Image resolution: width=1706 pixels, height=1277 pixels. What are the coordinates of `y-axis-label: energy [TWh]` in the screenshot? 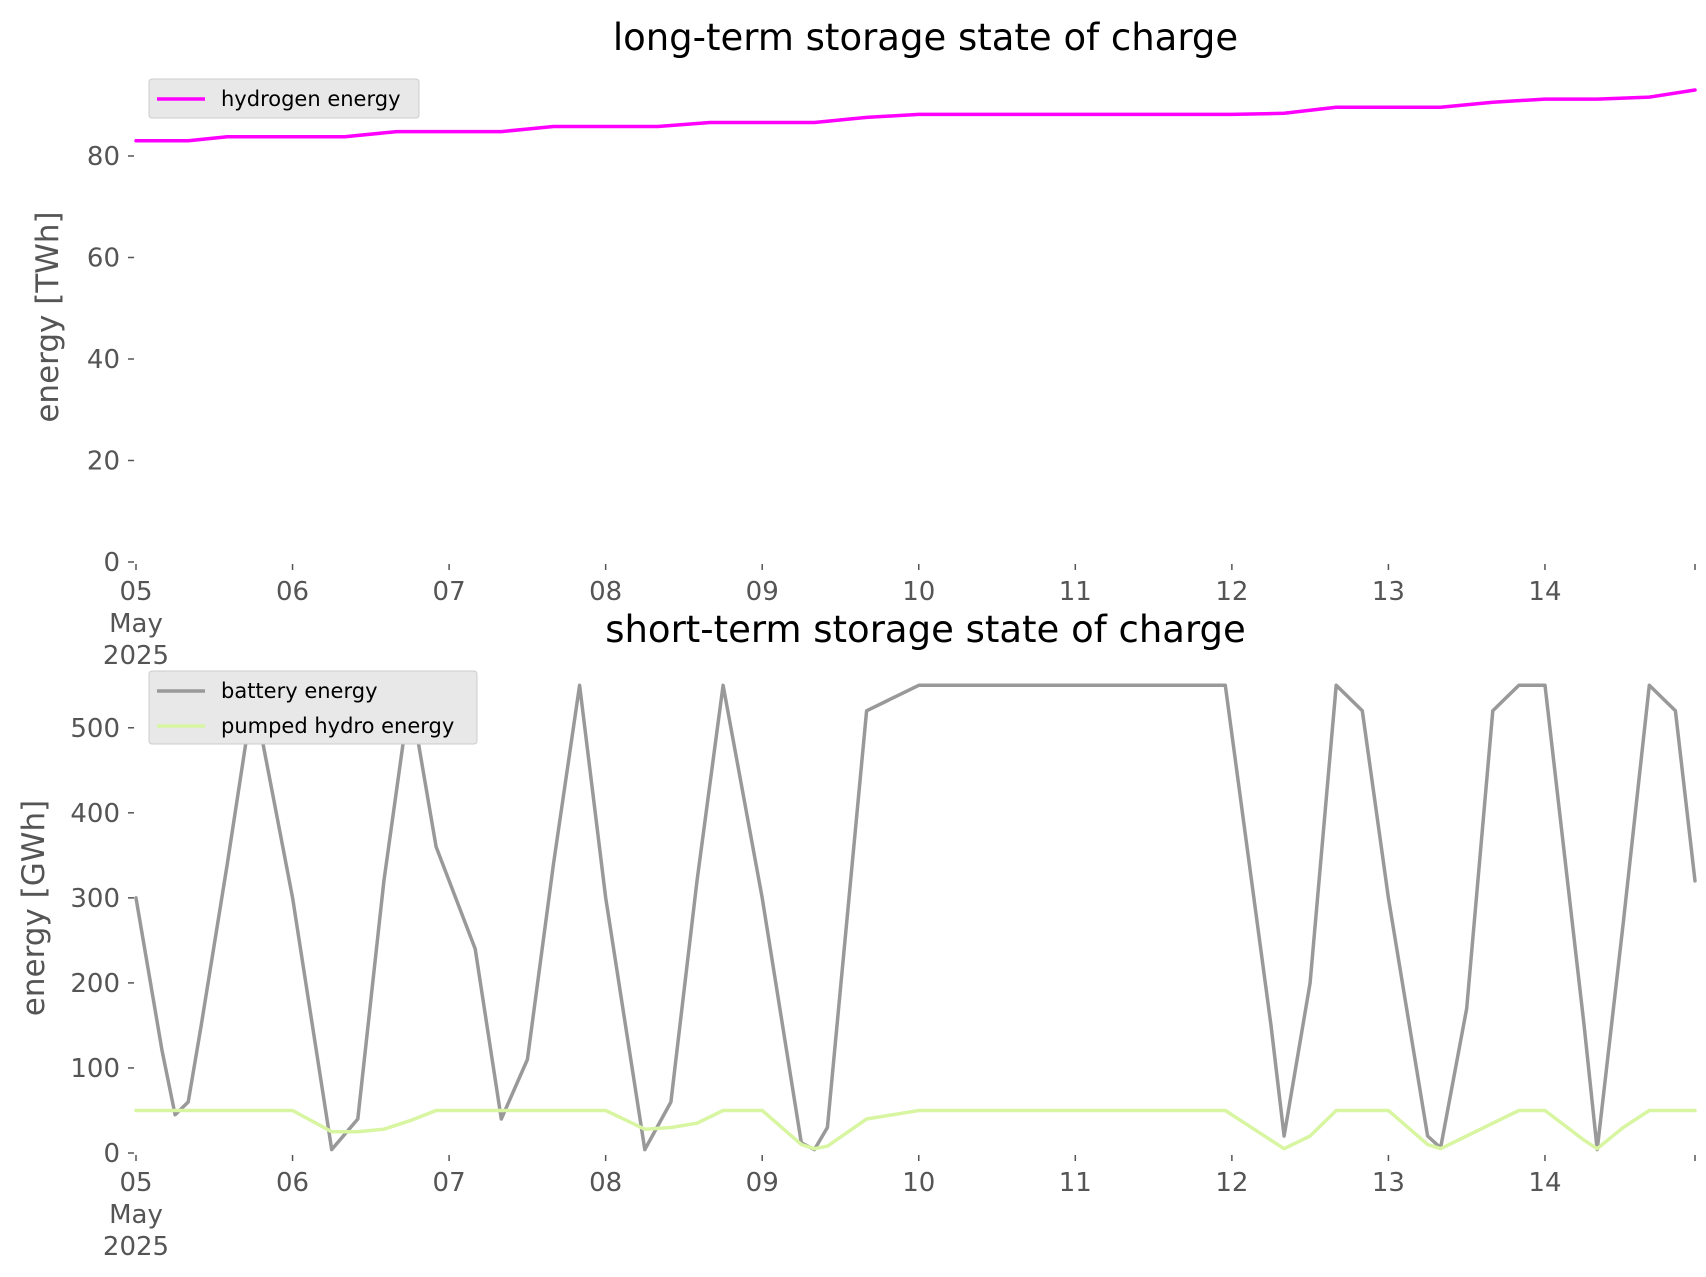 It's located at (48, 316).